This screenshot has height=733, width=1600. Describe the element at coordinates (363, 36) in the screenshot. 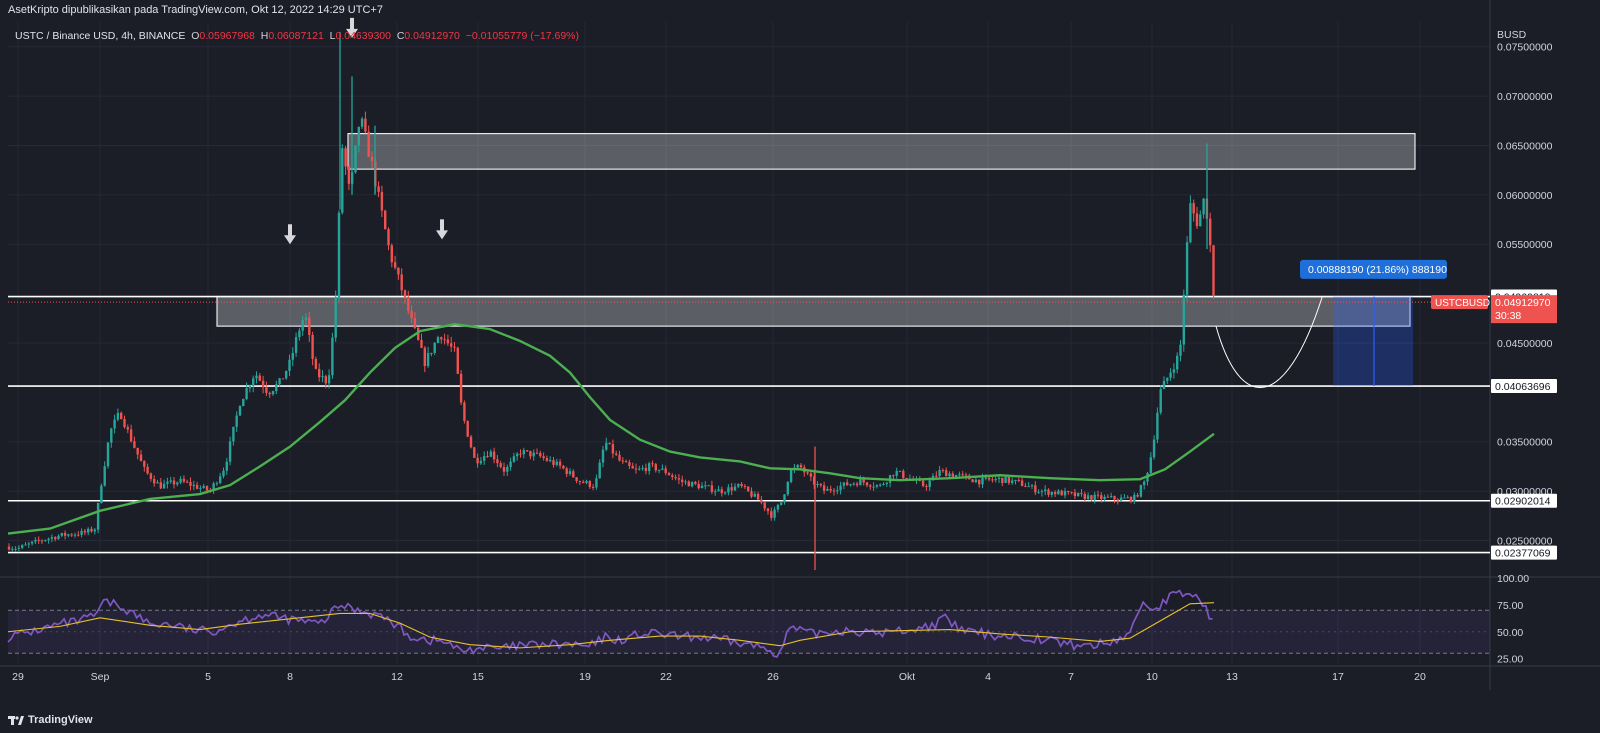

I see `low-value: 0.04639300` at that location.